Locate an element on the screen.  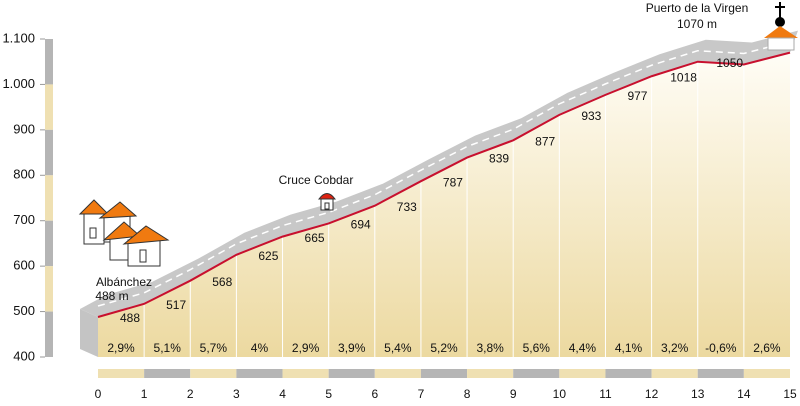
gradient-label: -0,6% is located at coordinates (721, 348).